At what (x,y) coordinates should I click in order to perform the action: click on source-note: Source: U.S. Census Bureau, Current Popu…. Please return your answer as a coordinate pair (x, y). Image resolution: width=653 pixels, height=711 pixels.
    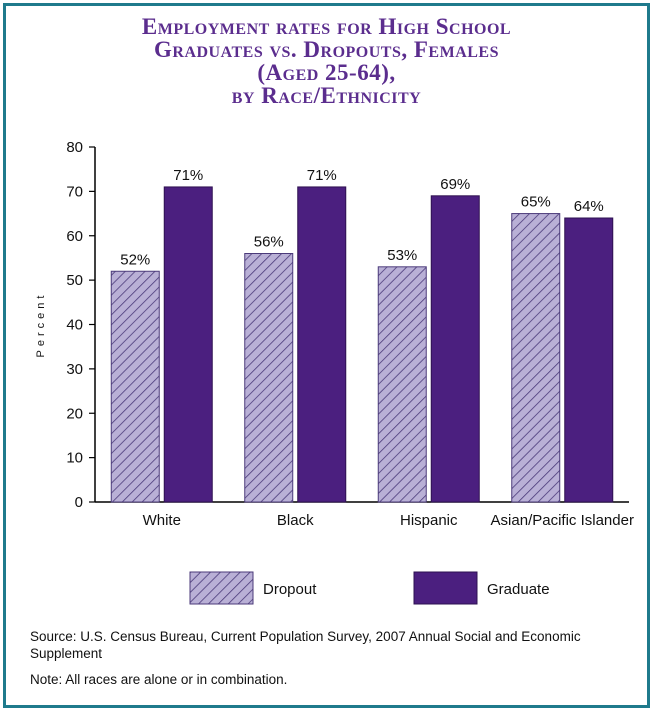
    Looking at the image, I should click on (305, 645).